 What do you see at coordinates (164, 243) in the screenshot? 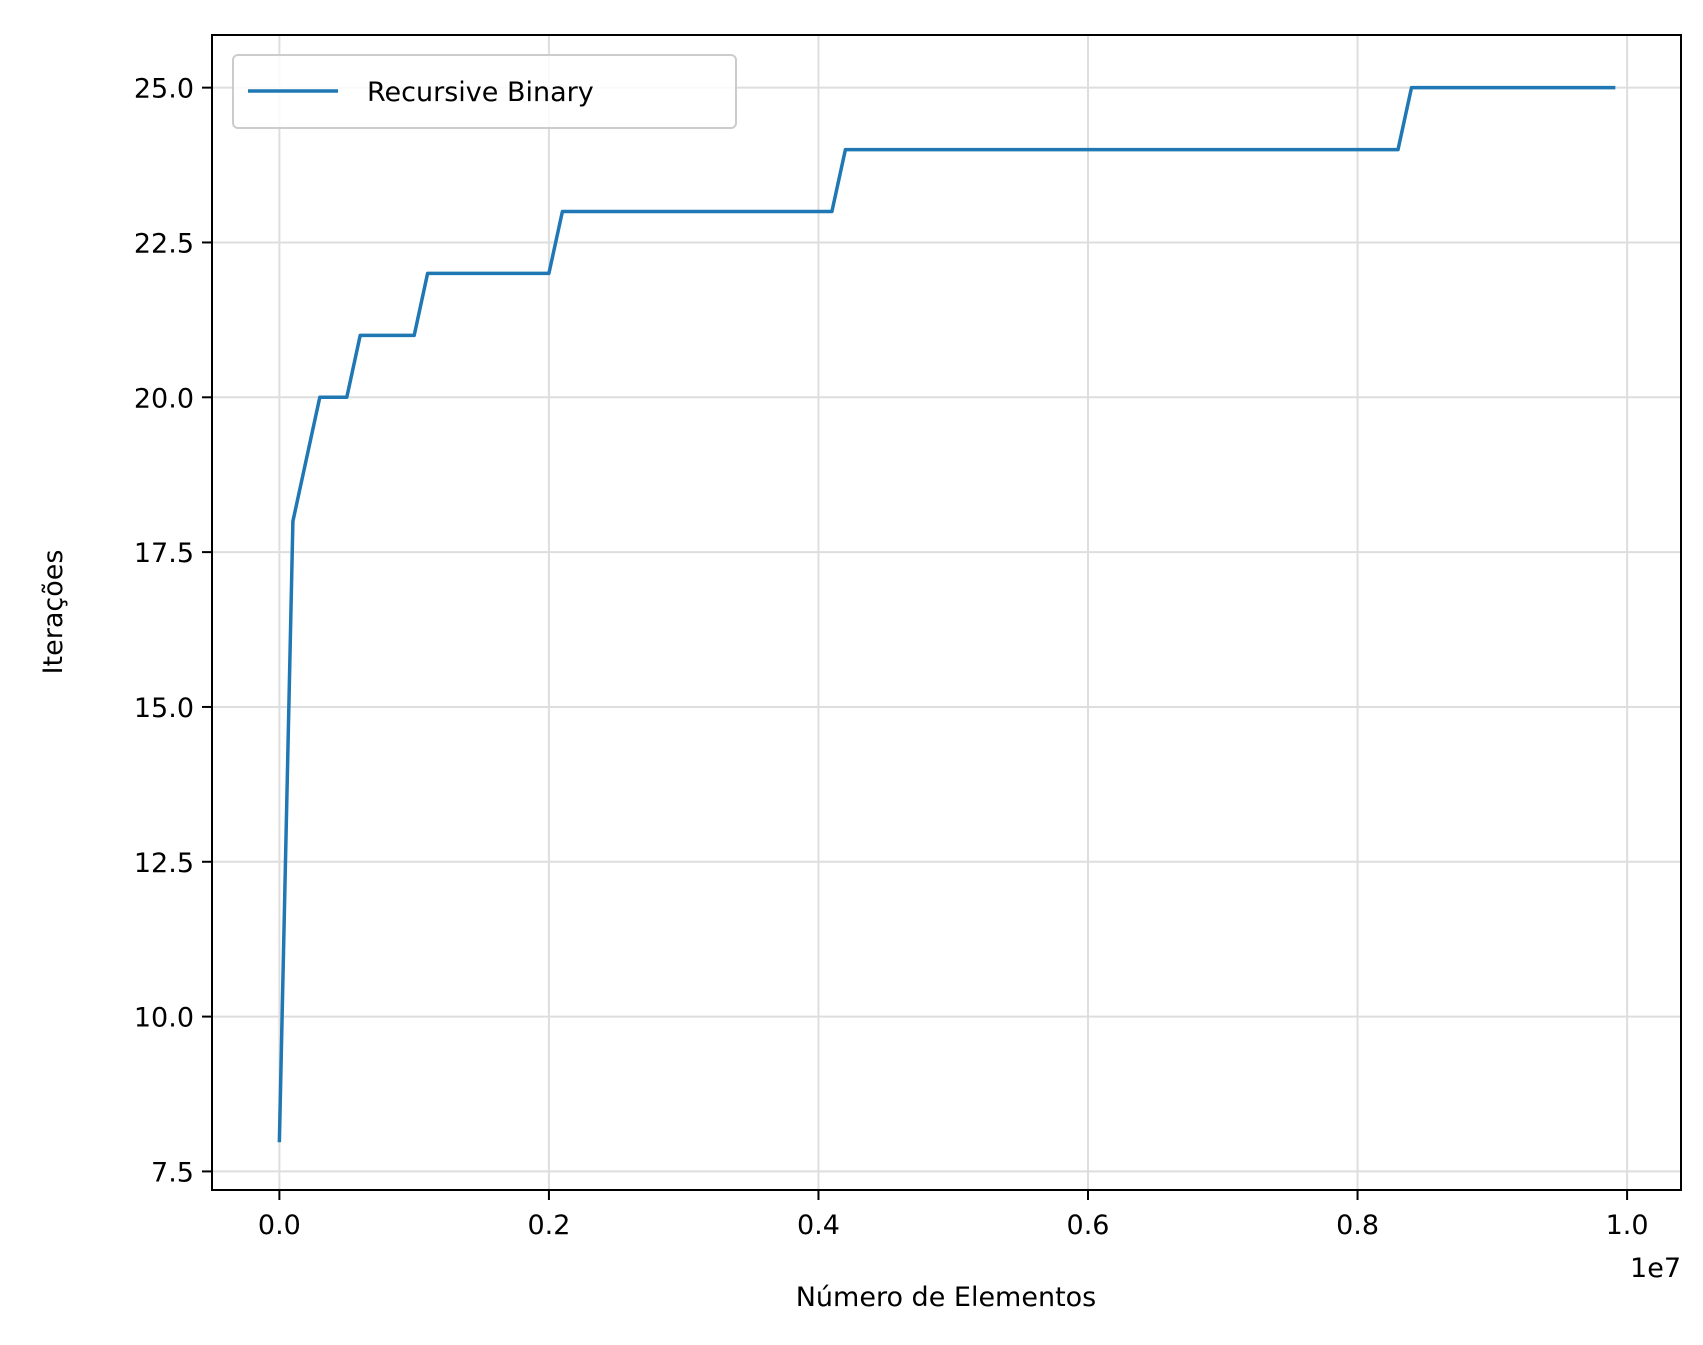
I see `y-tick-label: 22.5` at bounding box center [164, 243].